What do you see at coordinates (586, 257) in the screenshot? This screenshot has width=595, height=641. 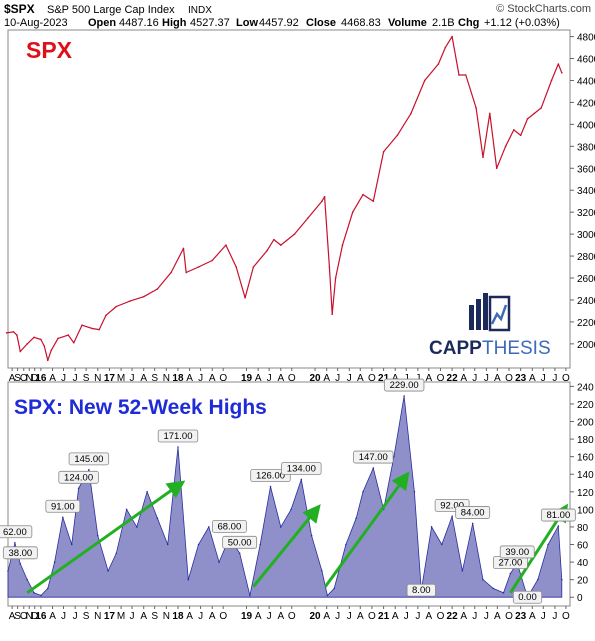 I see `price-ytick-label: 2800` at bounding box center [586, 257].